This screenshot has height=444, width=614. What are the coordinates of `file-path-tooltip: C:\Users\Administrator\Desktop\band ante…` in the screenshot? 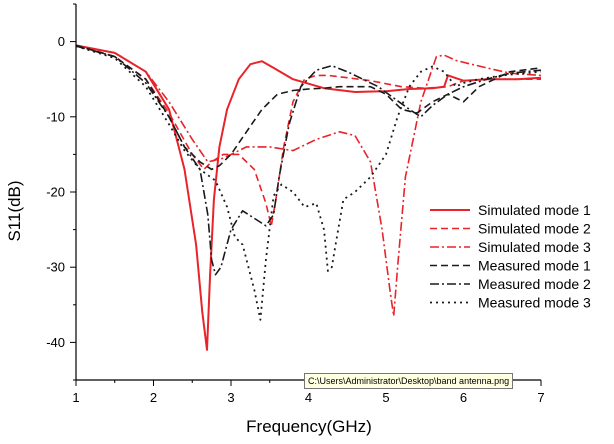 It's located at (409, 381).